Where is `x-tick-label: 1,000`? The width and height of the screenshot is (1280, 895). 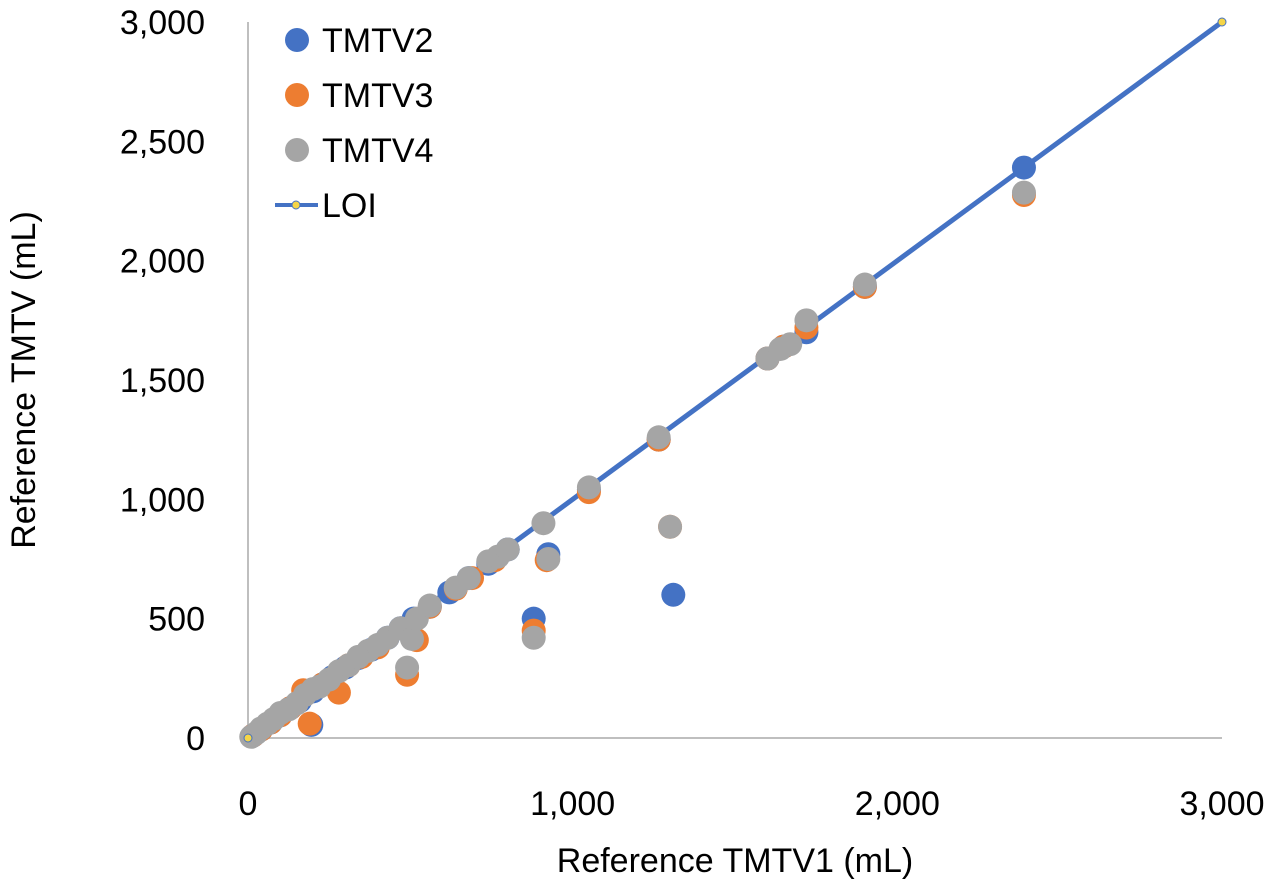 x-tick-label: 1,000 is located at coordinates (572, 804).